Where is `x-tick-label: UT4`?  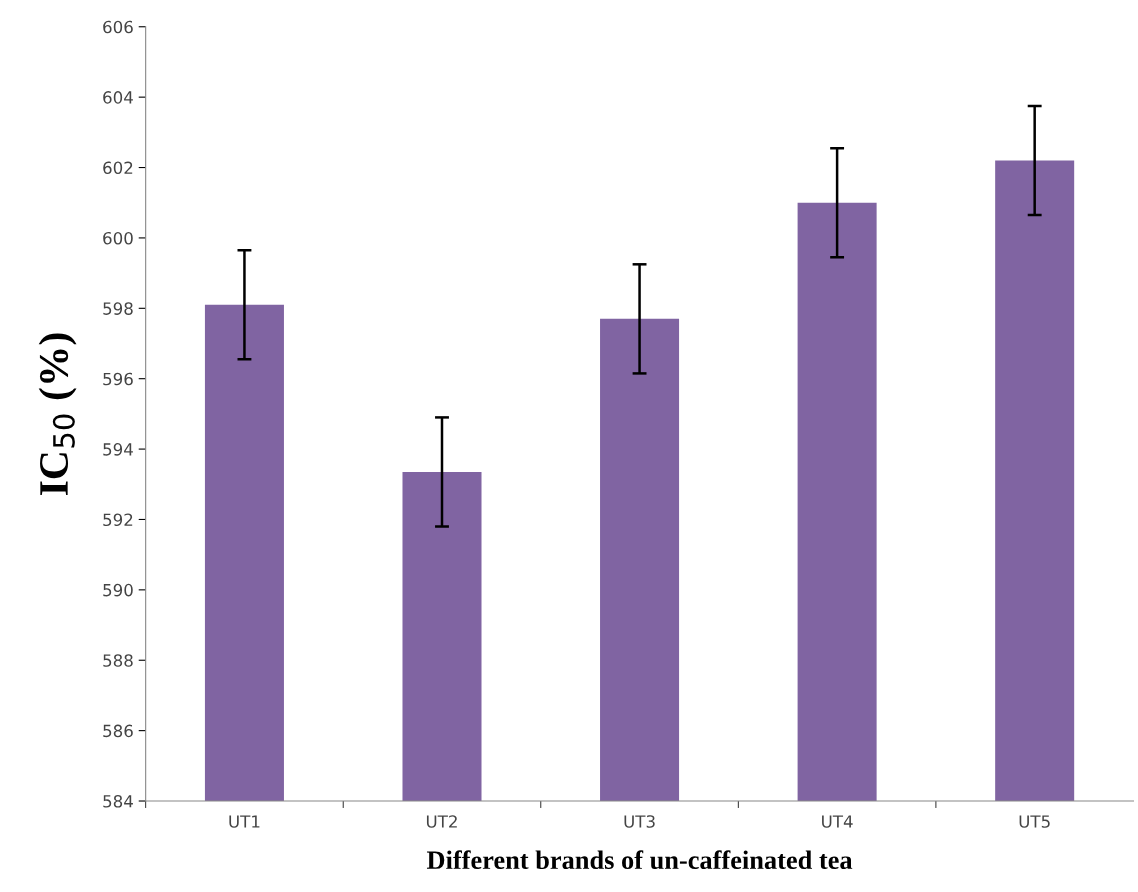 x-tick-label: UT4 is located at coordinates (837, 821).